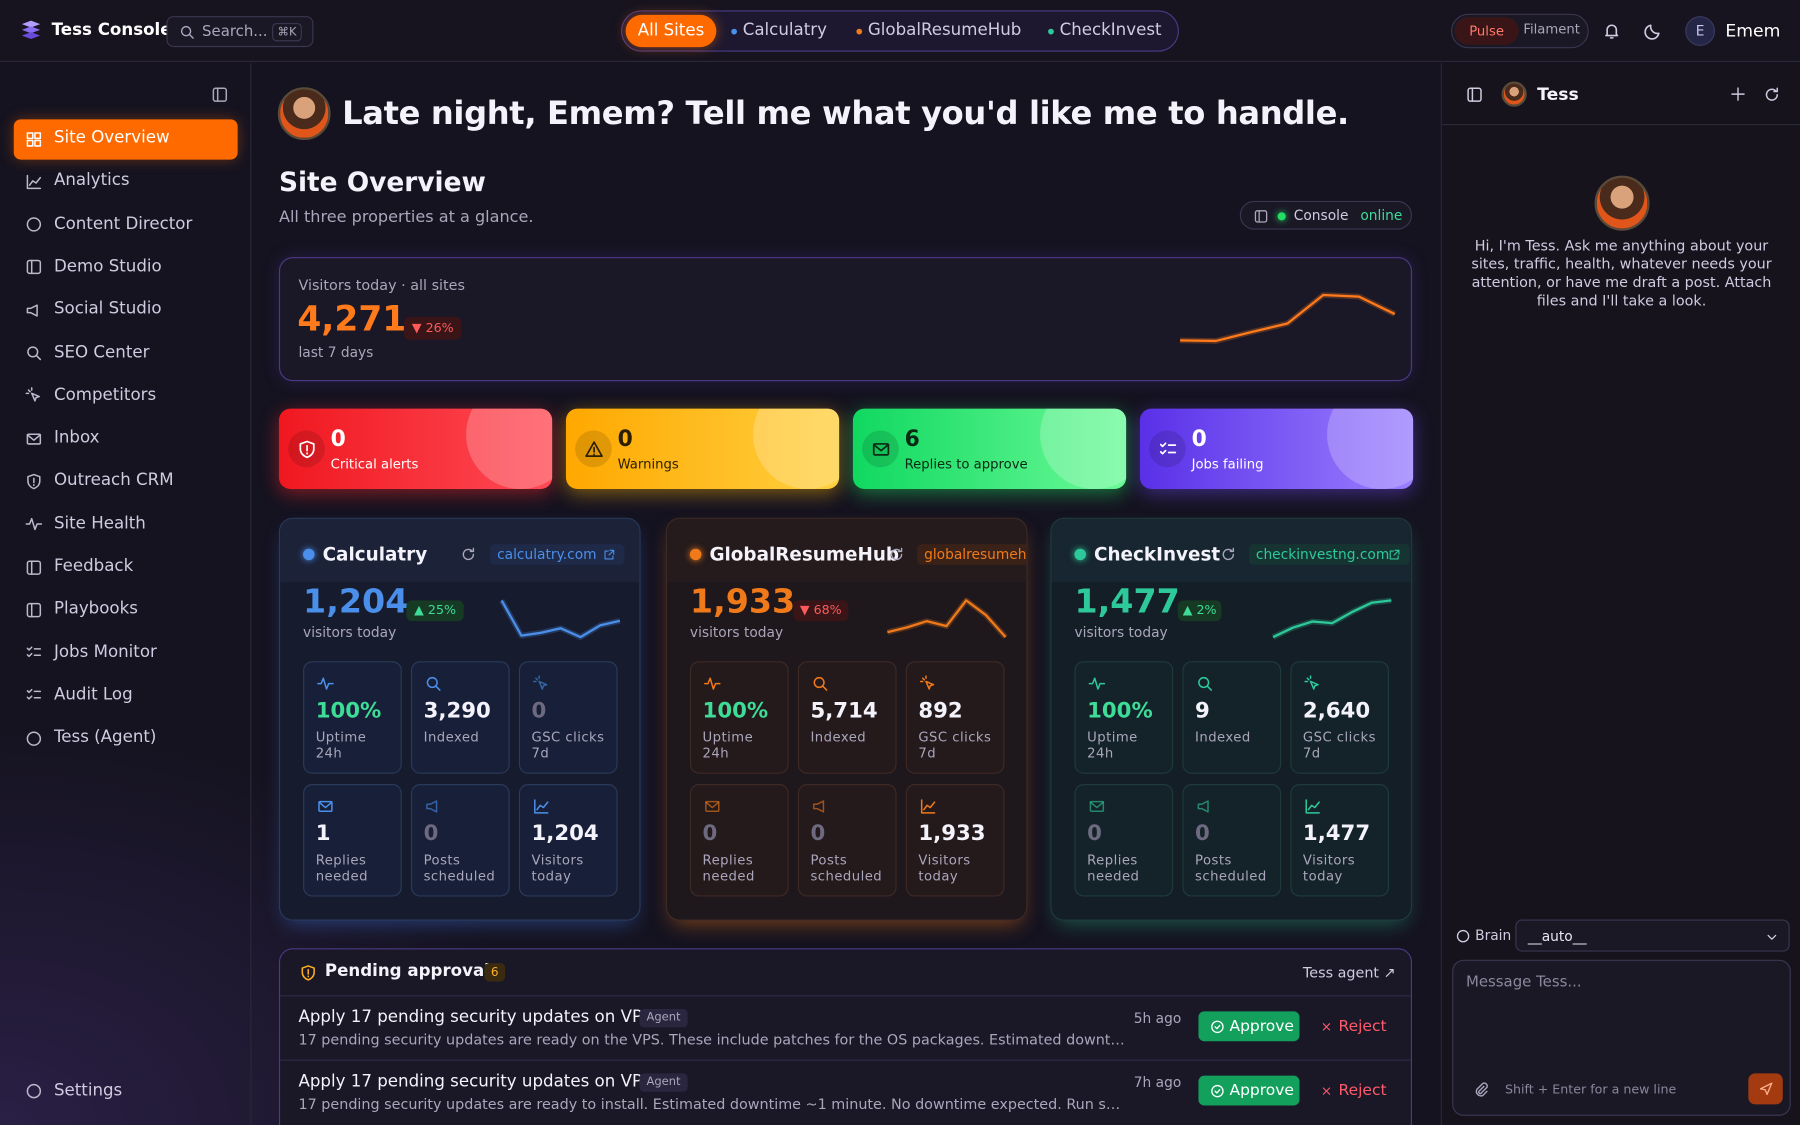 The image size is (1800, 1125). What do you see at coordinates (1700, 31) in the screenshot?
I see `user-avatar: E` at bounding box center [1700, 31].